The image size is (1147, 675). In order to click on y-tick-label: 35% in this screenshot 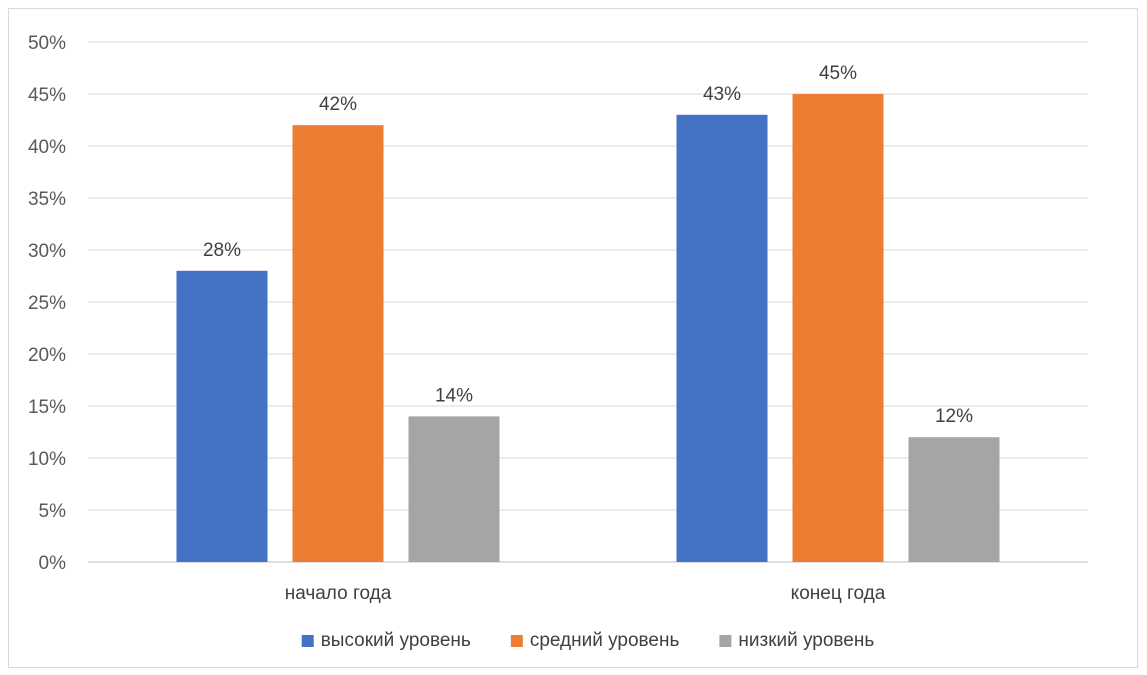, I will do `click(47, 199)`.